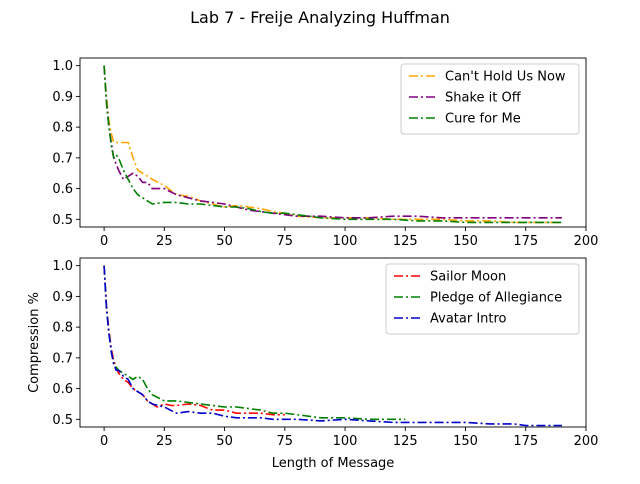 The image size is (640, 484). I want to click on y-axis-label: Compression %, so click(34, 342).